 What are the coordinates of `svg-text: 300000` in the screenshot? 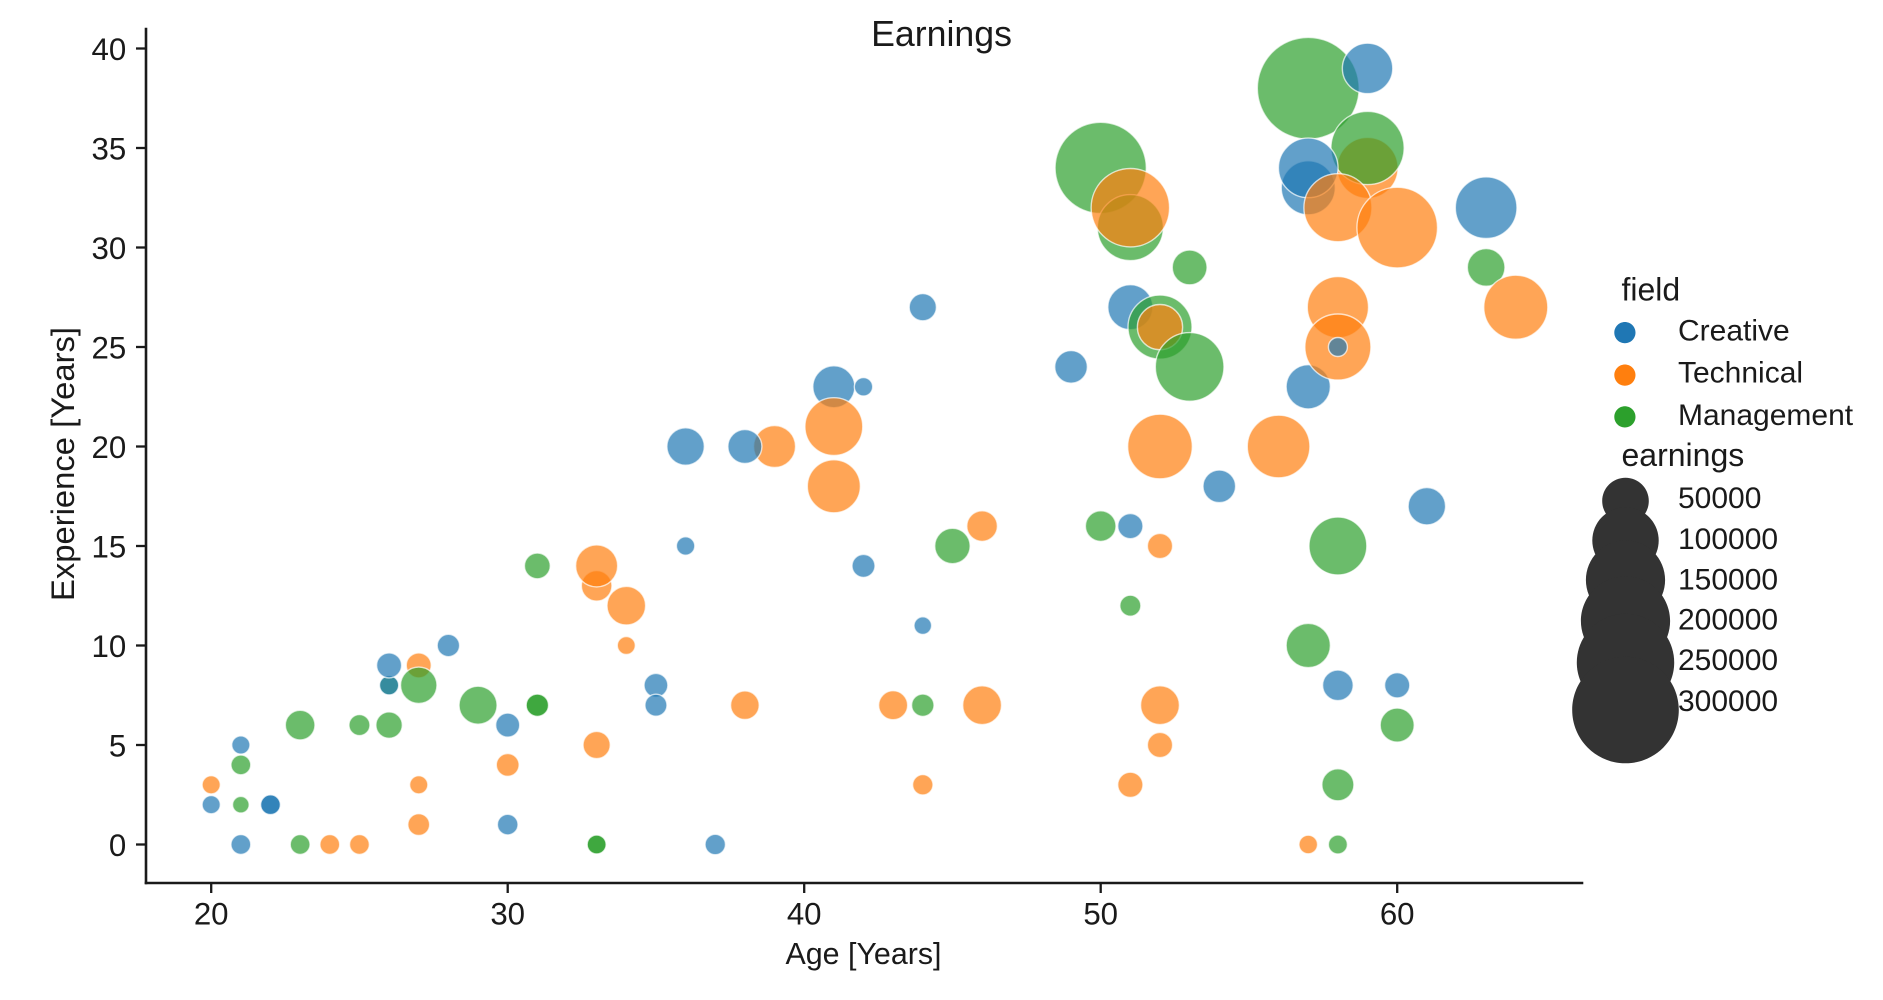 It's located at (1728, 701).